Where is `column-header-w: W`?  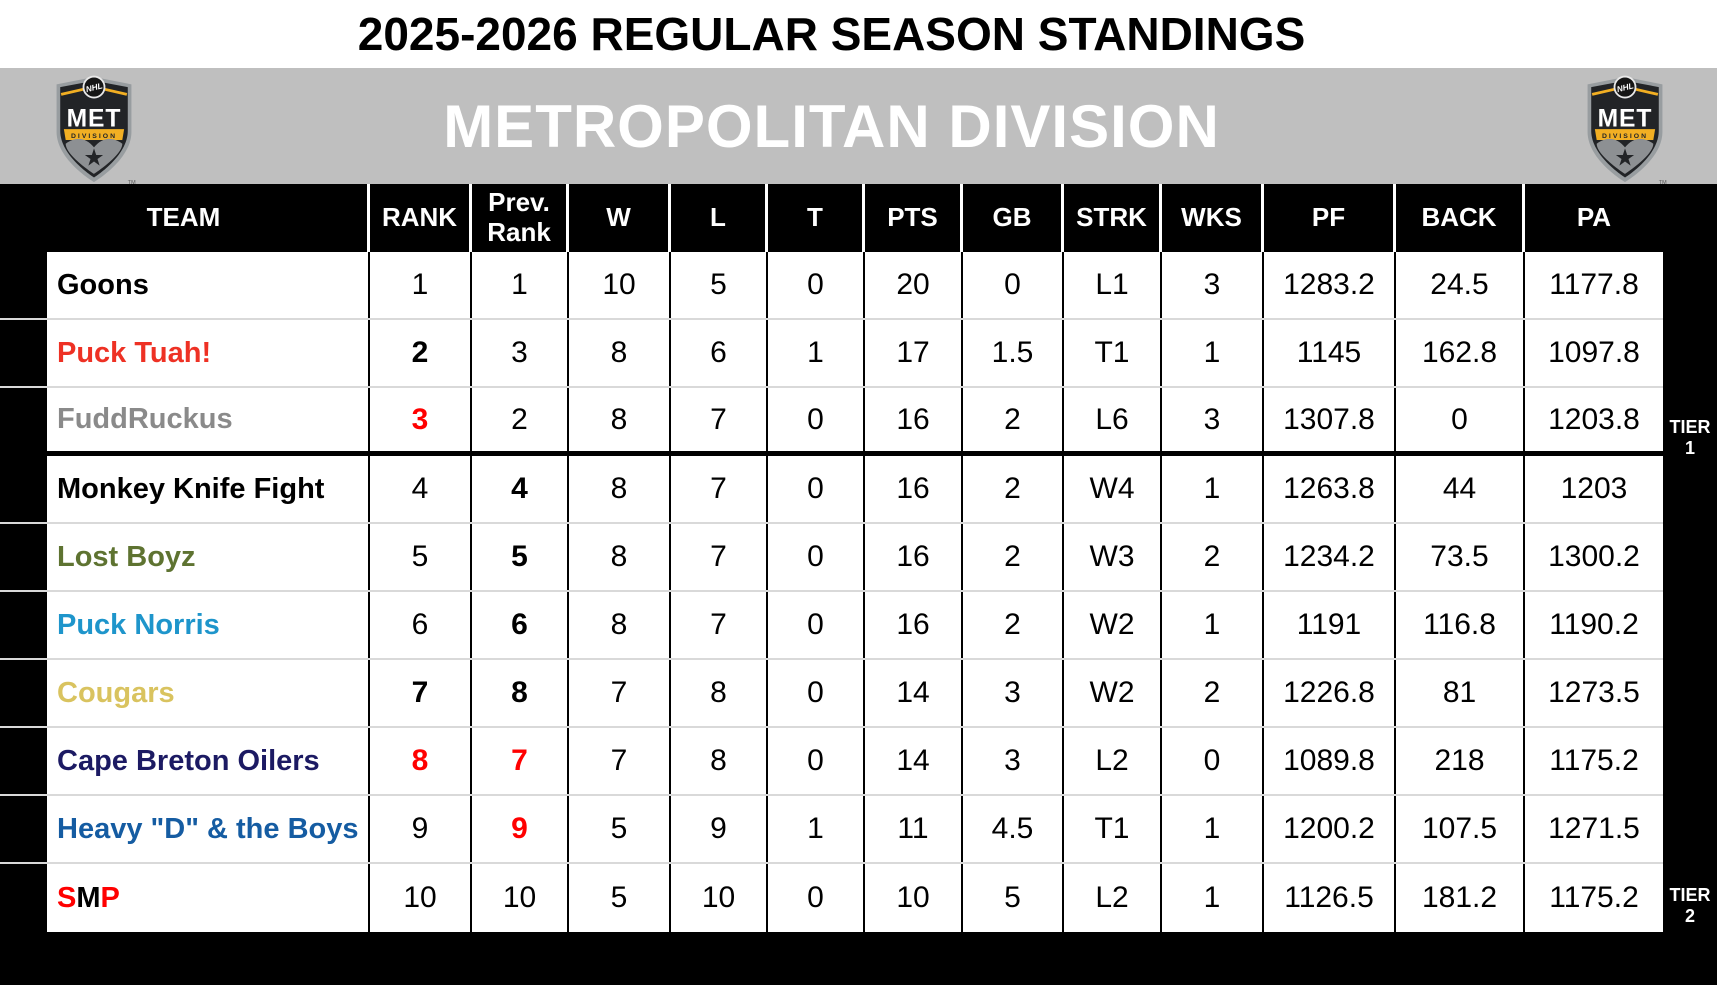 column-header-w: W is located at coordinates (620, 218).